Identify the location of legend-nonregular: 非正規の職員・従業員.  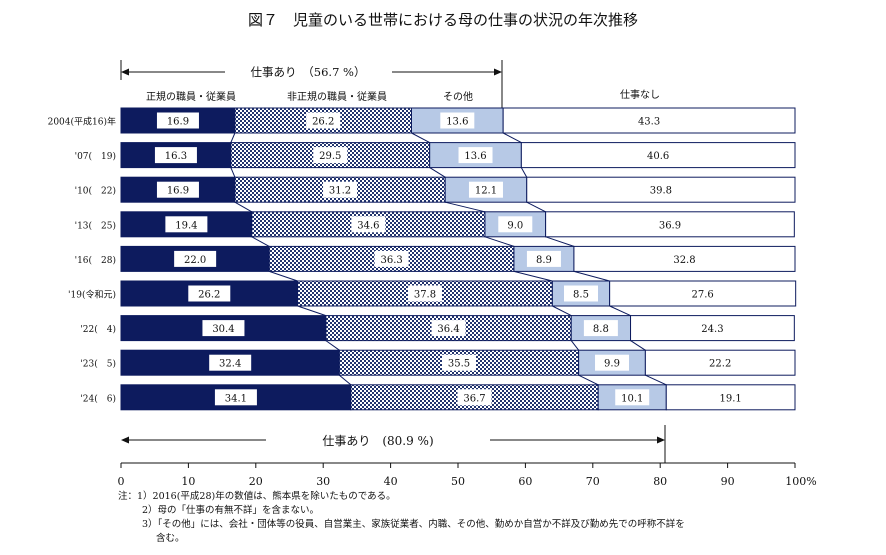
(337, 96).